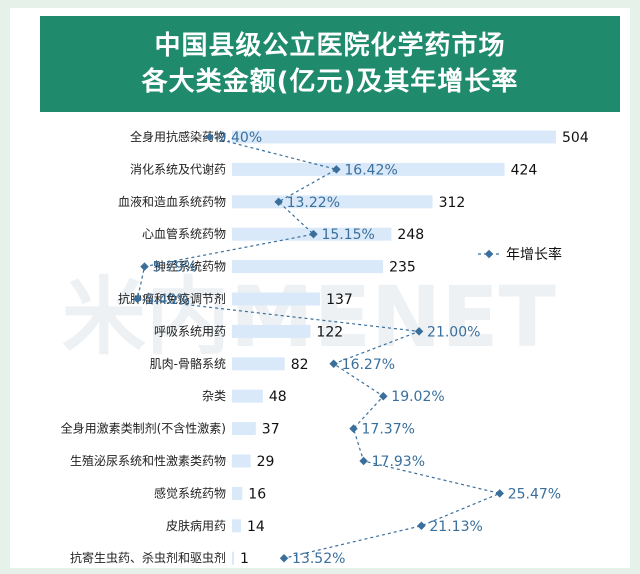 The width and height of the screenshot is (640, 574). Describe the element at coordinates (300, 365) in the screenshot. I see `bar-value-label: 82` at that location.